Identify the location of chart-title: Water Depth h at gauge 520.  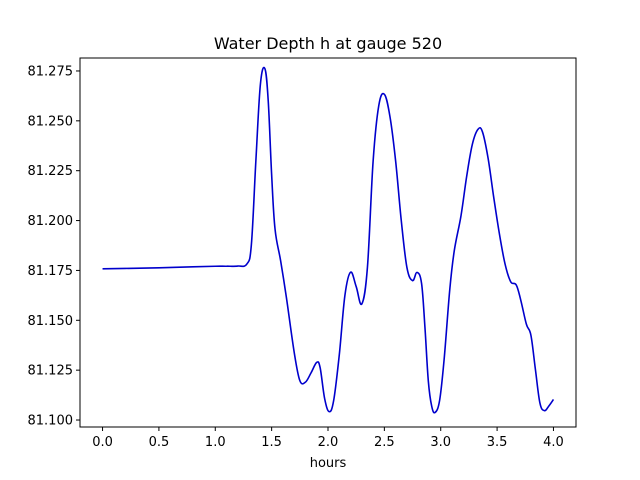
(328, 43).